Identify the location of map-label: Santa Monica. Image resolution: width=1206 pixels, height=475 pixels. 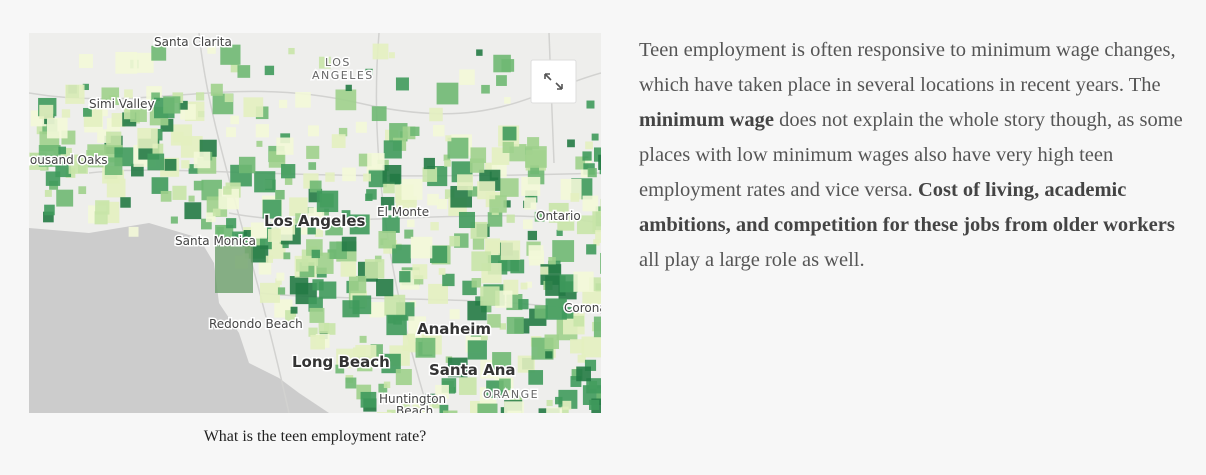
(215, 241).